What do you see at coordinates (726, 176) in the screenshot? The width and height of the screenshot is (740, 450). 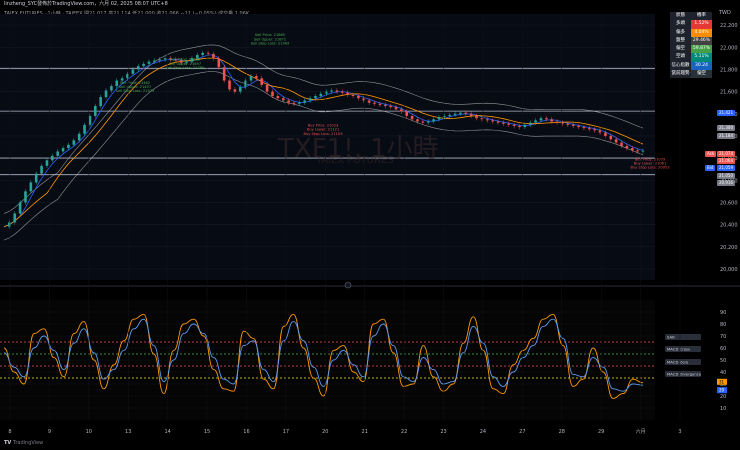 I see `price-tag: 21,050` at bounding box center [726, 176].